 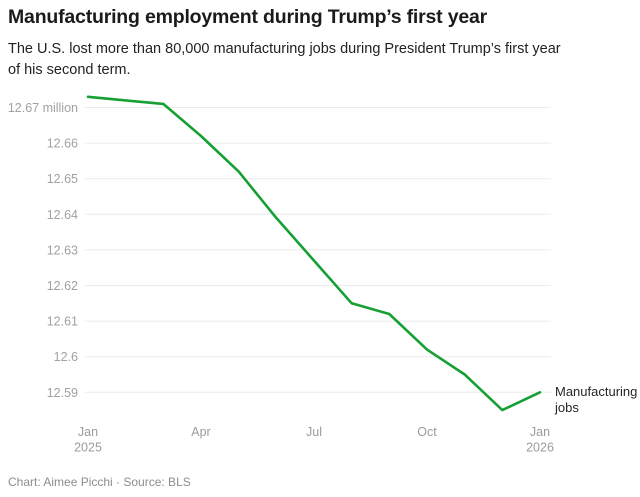 What do you see at coordinates (66, 357) in the screenshot?
I see `y-tick-label: 12.6` at bounding box center [66, 357].